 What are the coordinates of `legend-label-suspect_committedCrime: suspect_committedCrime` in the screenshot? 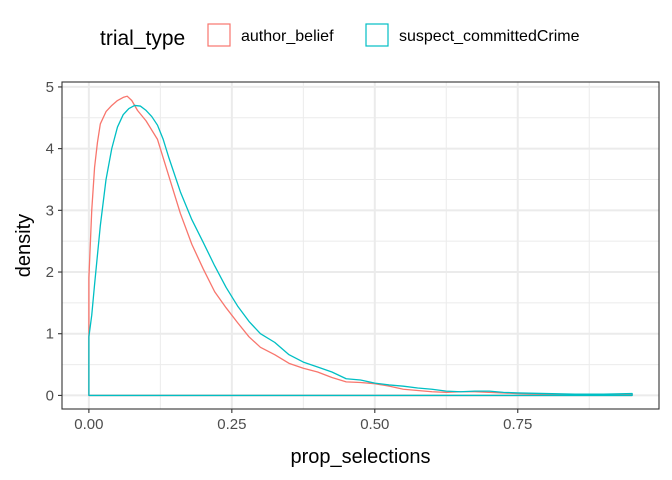 It's located at (489, 36).